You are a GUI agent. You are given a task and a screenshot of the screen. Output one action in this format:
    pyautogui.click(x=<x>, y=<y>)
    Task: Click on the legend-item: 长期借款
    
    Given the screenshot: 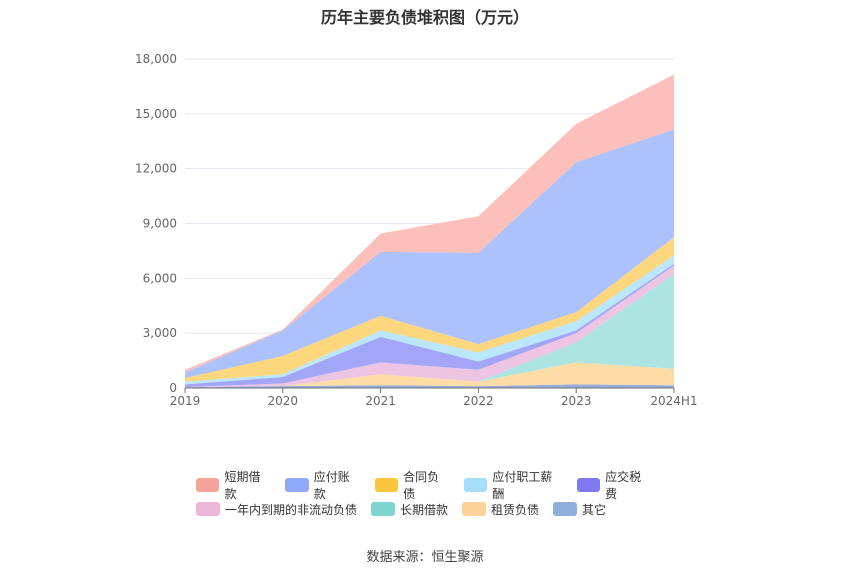 What is the action you would take?
    pyautogui.click(x=409, y=509)
    